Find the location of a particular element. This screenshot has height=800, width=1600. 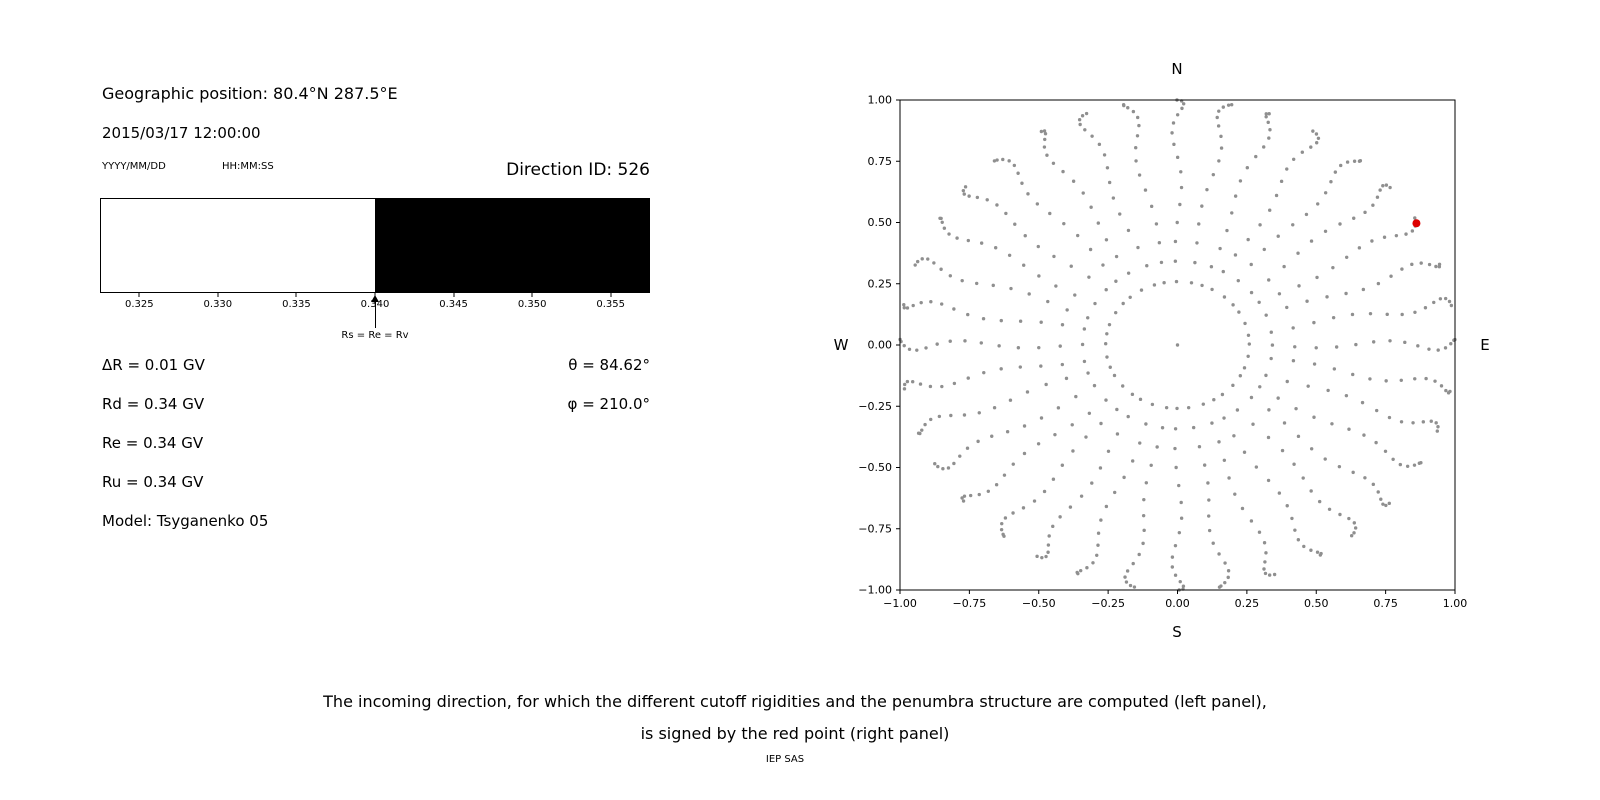

arrow-head-icon is located at coordinates (375, 298).